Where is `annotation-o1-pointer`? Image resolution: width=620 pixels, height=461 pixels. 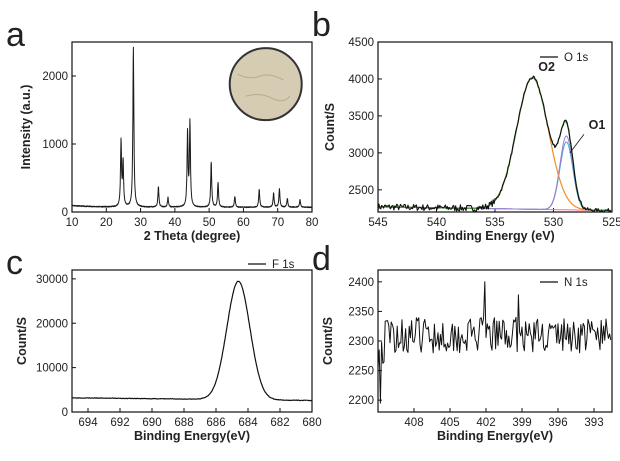
annotation-o1-pointer is located at coordinates (577, 144).